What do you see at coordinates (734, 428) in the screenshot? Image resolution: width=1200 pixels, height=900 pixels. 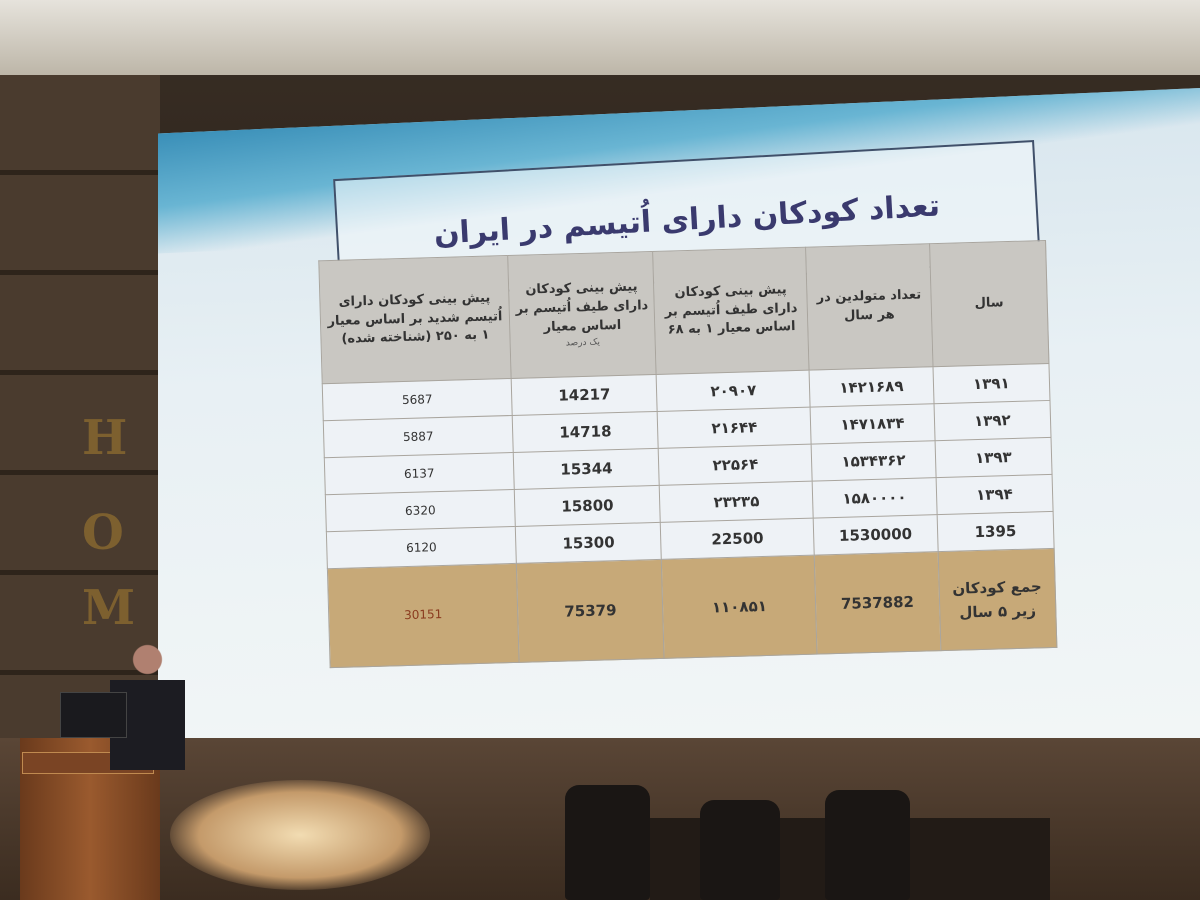 I see `table-cell: ۲۱۶۴۴` at bounding box center [734, 428].